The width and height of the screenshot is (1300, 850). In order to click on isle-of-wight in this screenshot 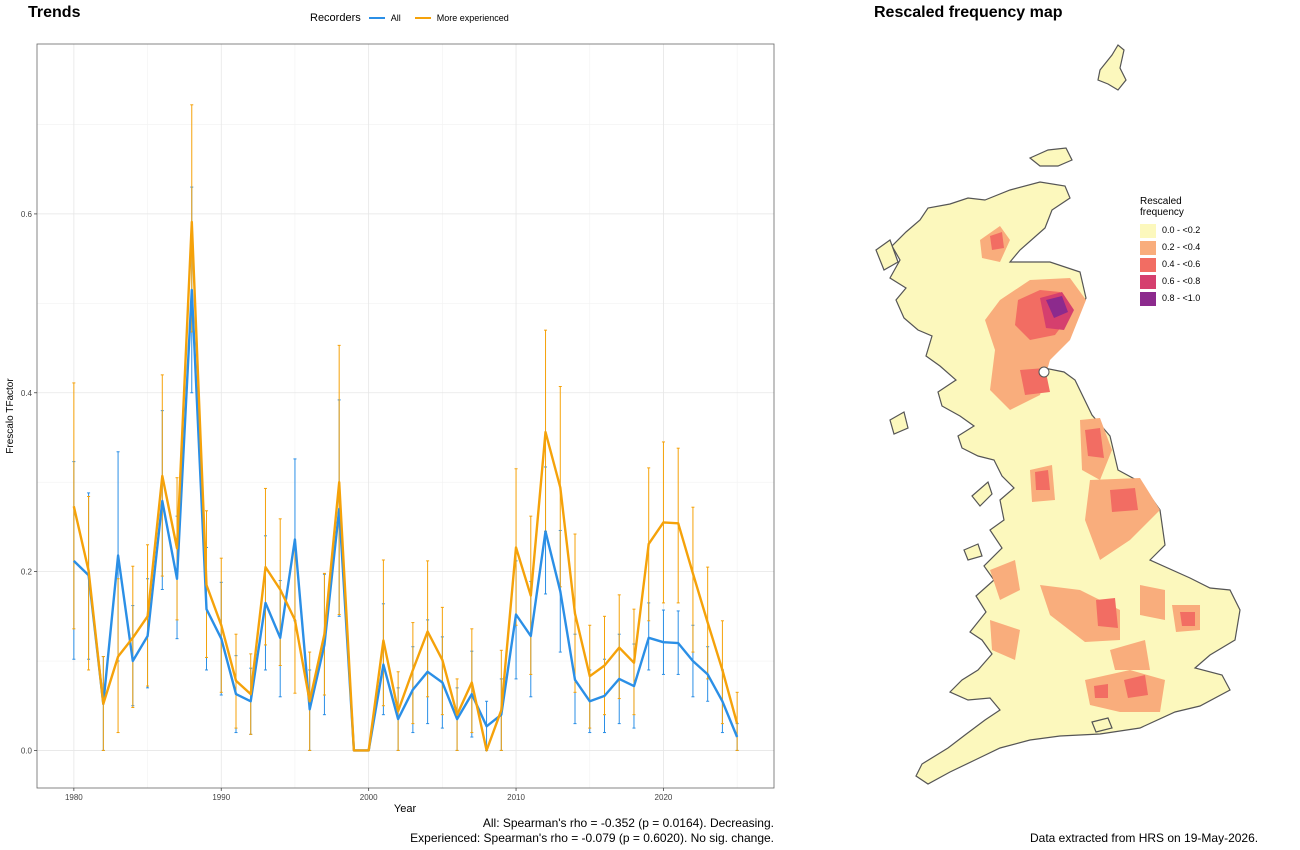, I will do `click(1102, 725)`.